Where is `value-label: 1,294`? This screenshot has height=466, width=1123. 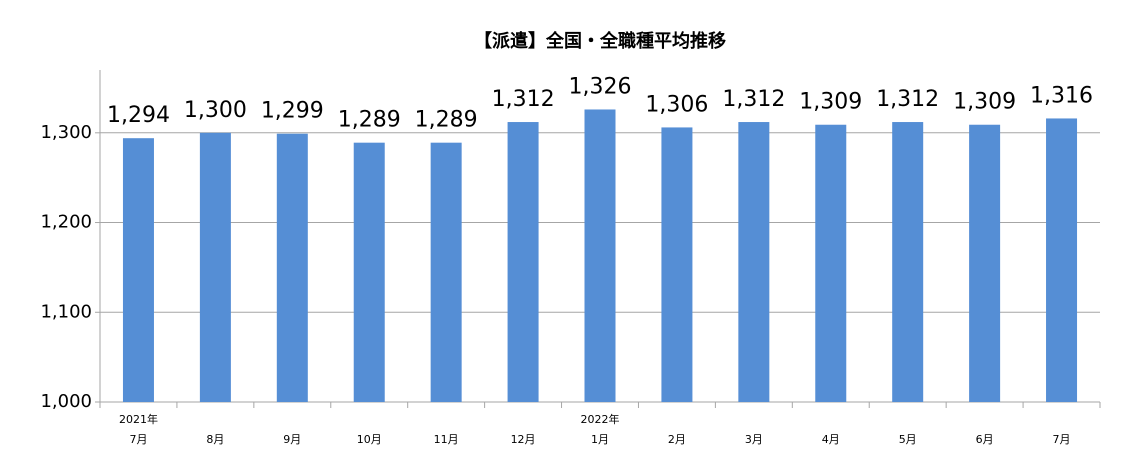
value-label: 1,294 is located at coordinates (138, 115).